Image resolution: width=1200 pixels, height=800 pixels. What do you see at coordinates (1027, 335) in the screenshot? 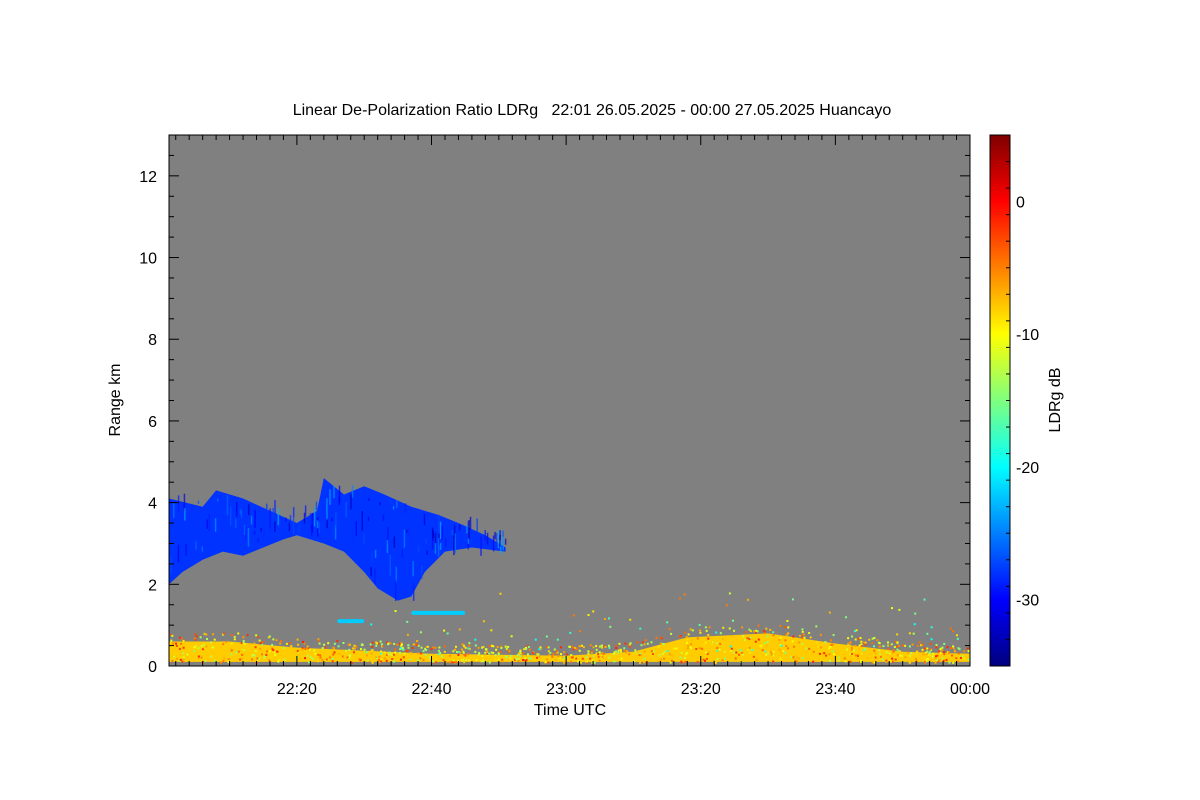
I see `colorbar-tick-label: -10` at bounding box center [1027, 335].